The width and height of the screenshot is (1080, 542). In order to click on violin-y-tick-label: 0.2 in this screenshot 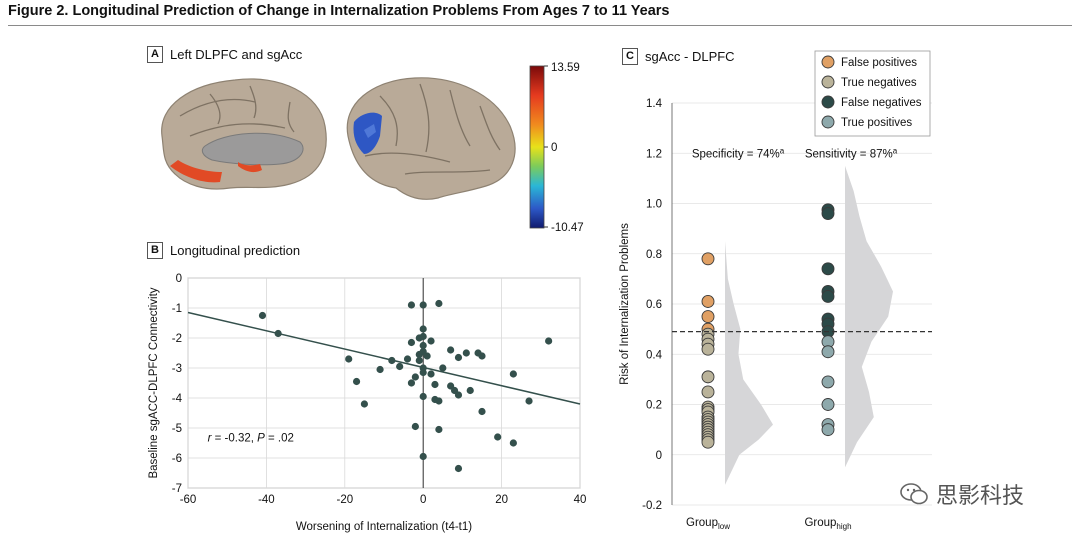, I will do `click(654, 406)`.